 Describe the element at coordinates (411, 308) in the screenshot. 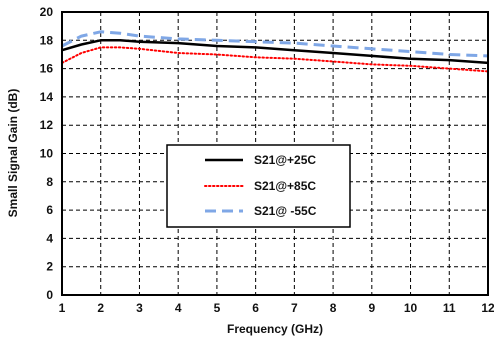

I see `x-tick-label: 10` at that location.